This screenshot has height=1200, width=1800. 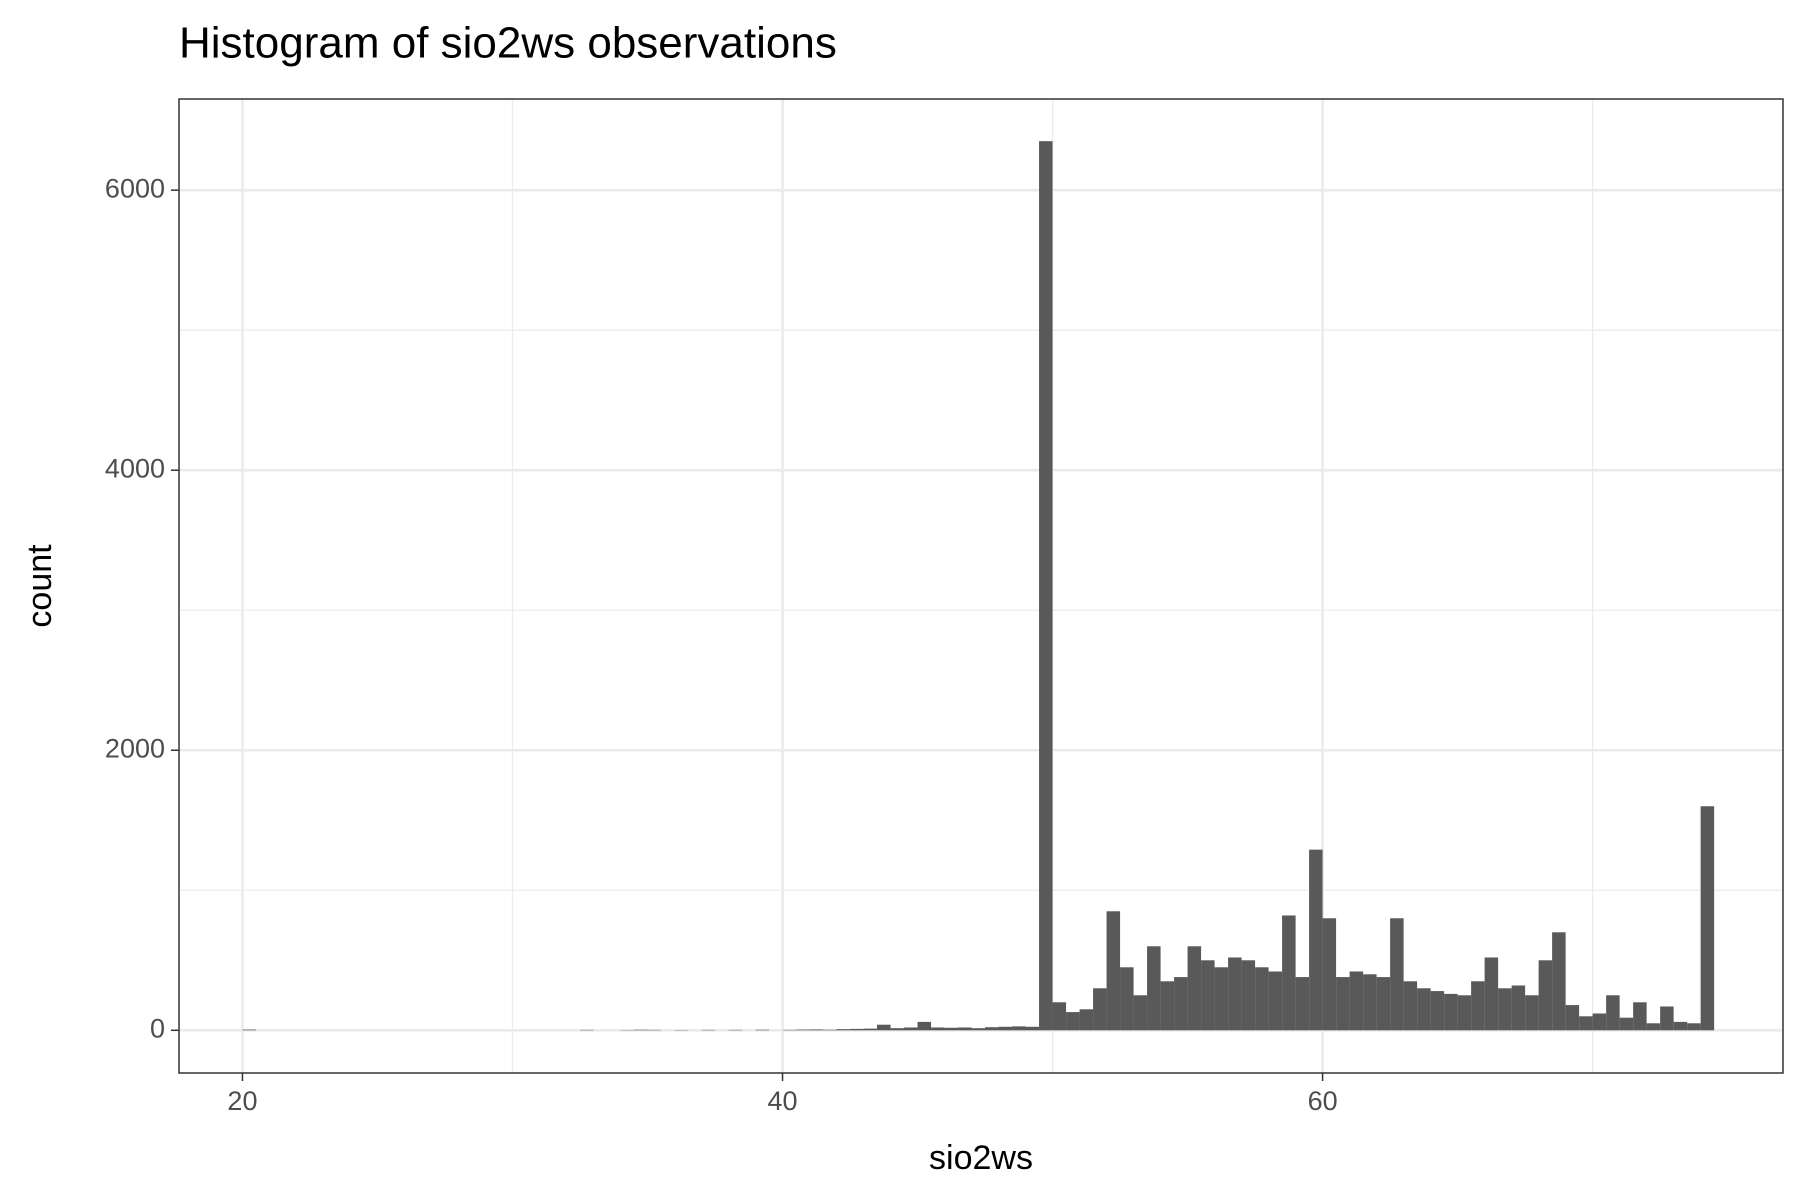 What do you see at coordinates (135, 188) in the screenshot?
I see `y-tick-label: 6000` at bounding box center [135, 188].